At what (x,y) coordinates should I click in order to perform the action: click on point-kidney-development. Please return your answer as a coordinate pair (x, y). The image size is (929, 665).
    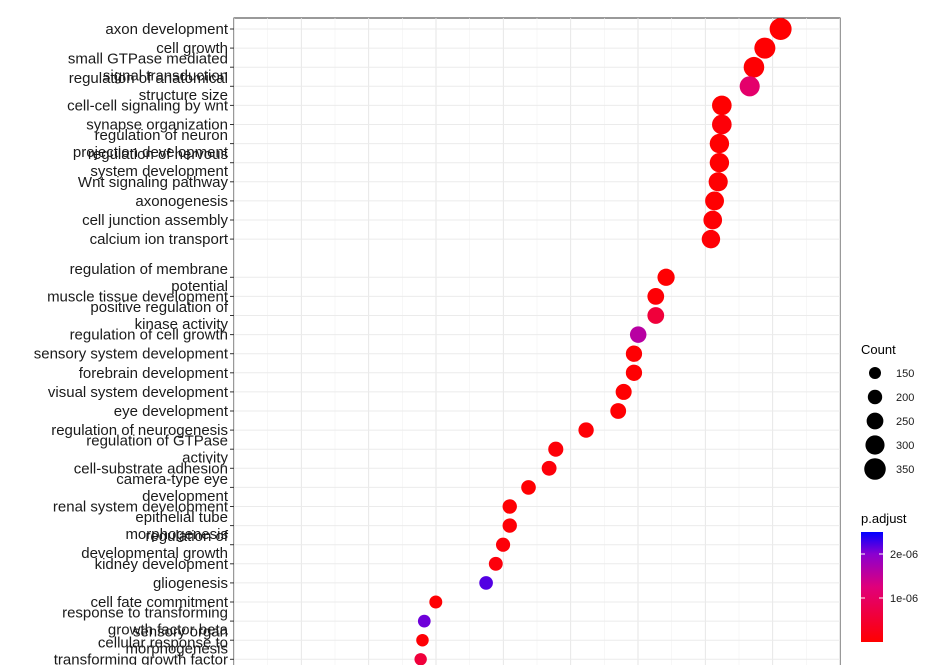
    Looking at the image, I should click on (495, 563).